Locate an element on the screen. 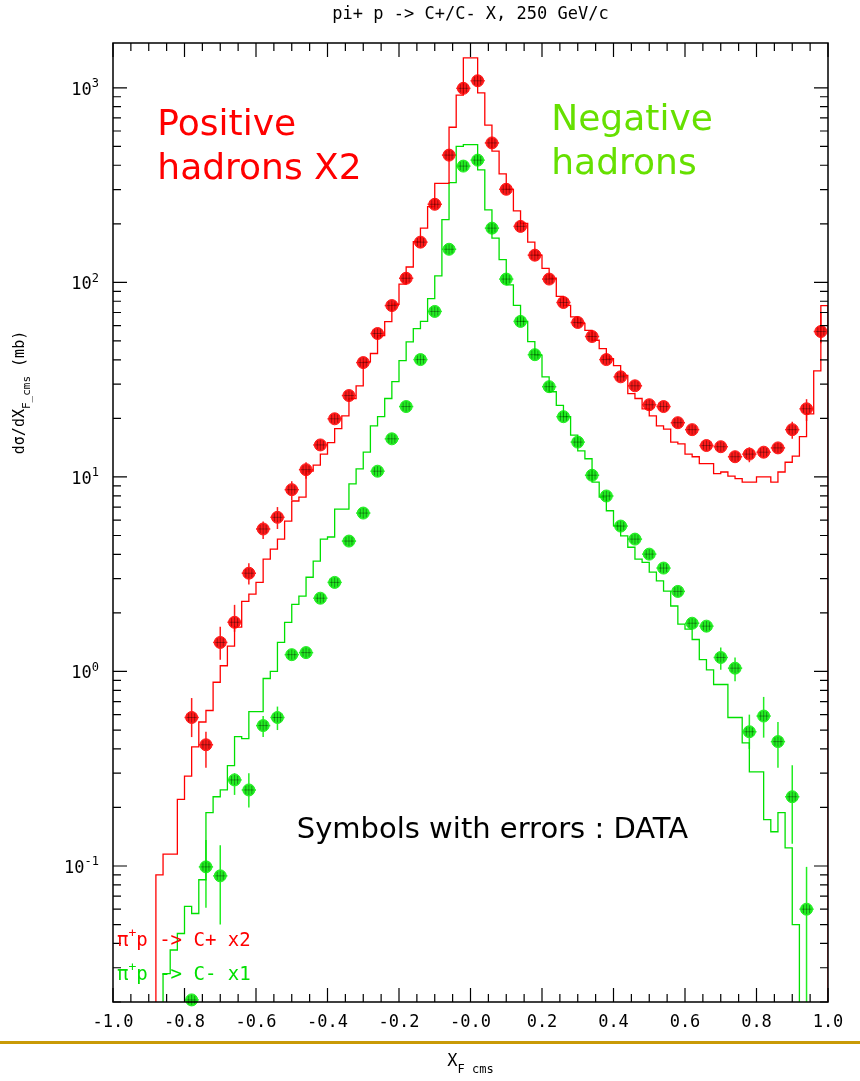  x-tick-label: -0.6 is located at coordinates (256, 1020).